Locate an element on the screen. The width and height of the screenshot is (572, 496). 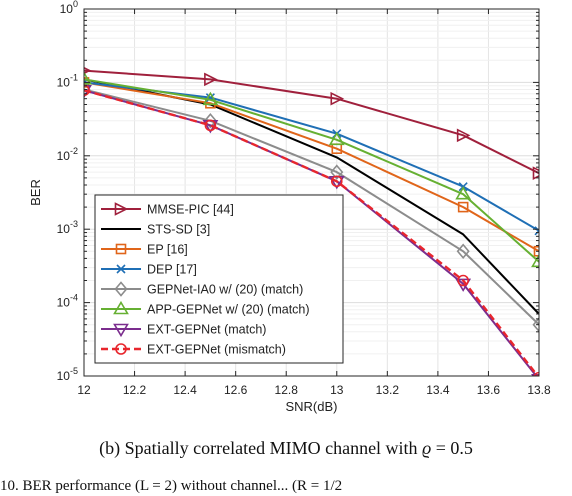
x-tick-label: 13.4 is located at coordinates (438, 390).